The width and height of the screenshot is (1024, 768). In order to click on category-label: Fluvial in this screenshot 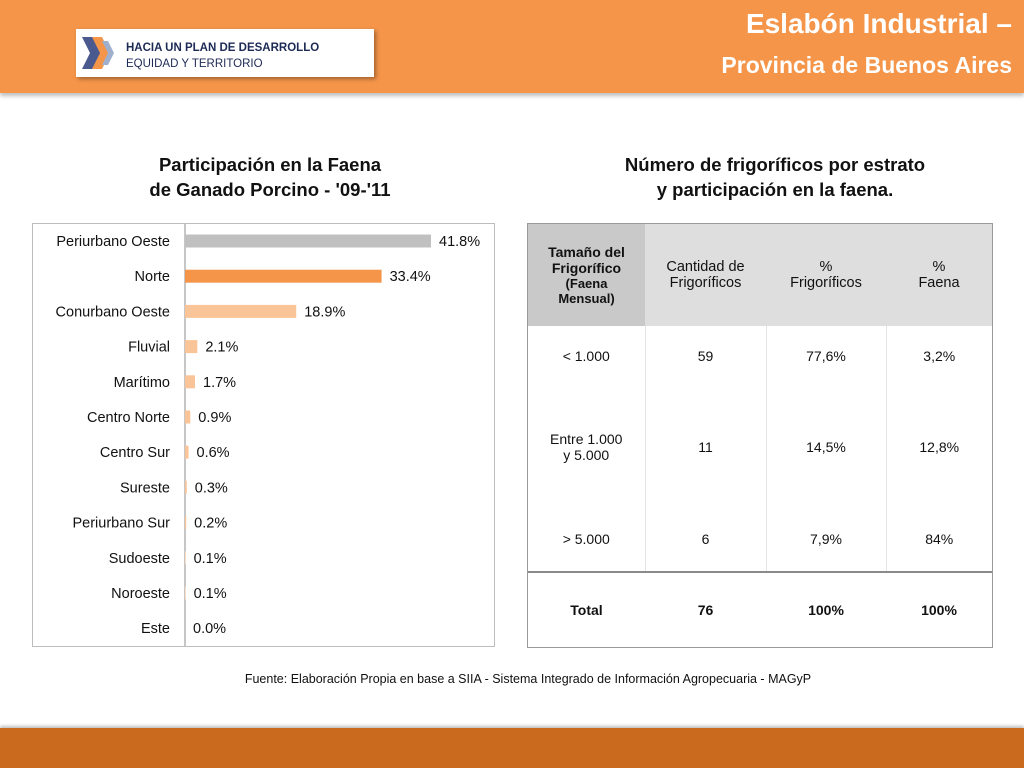, I will do `click(149, 348)`.